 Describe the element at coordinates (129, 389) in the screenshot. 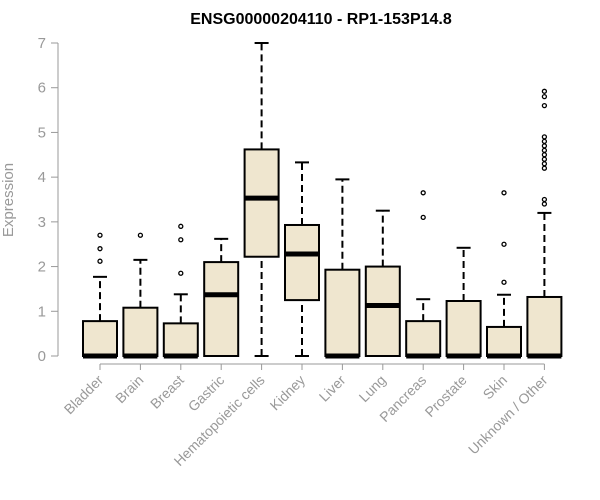

I see `x-tick-label: Brain` at that location.